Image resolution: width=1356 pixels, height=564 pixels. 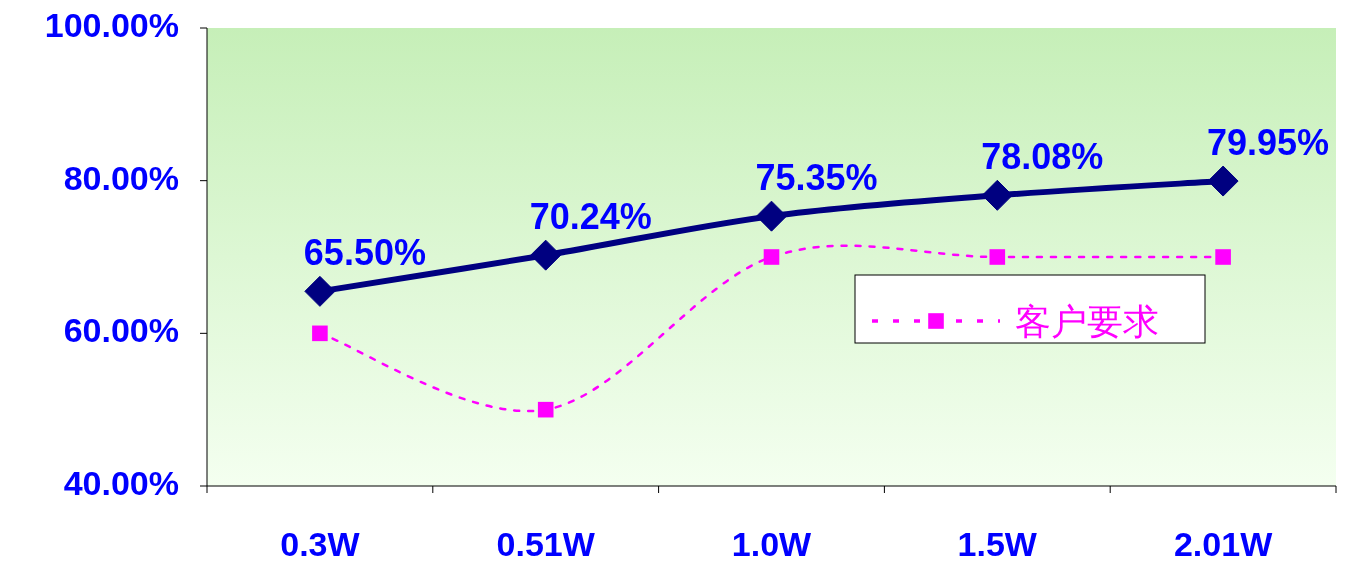 I want to click on y-tick-label: 80.00%, so click(x=121, y=177).